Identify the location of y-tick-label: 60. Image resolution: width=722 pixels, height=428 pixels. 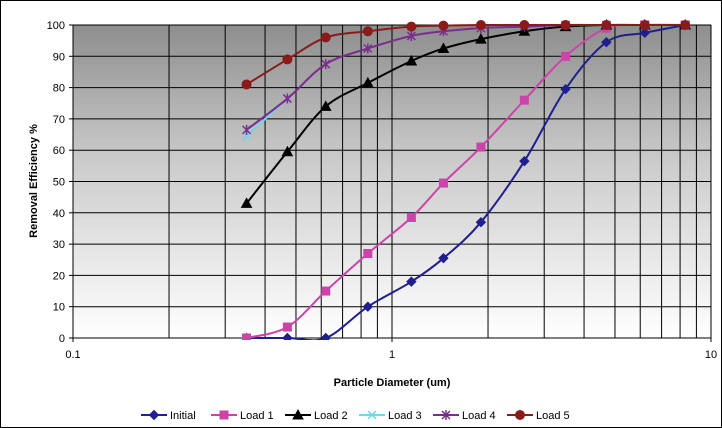
(59, 151).